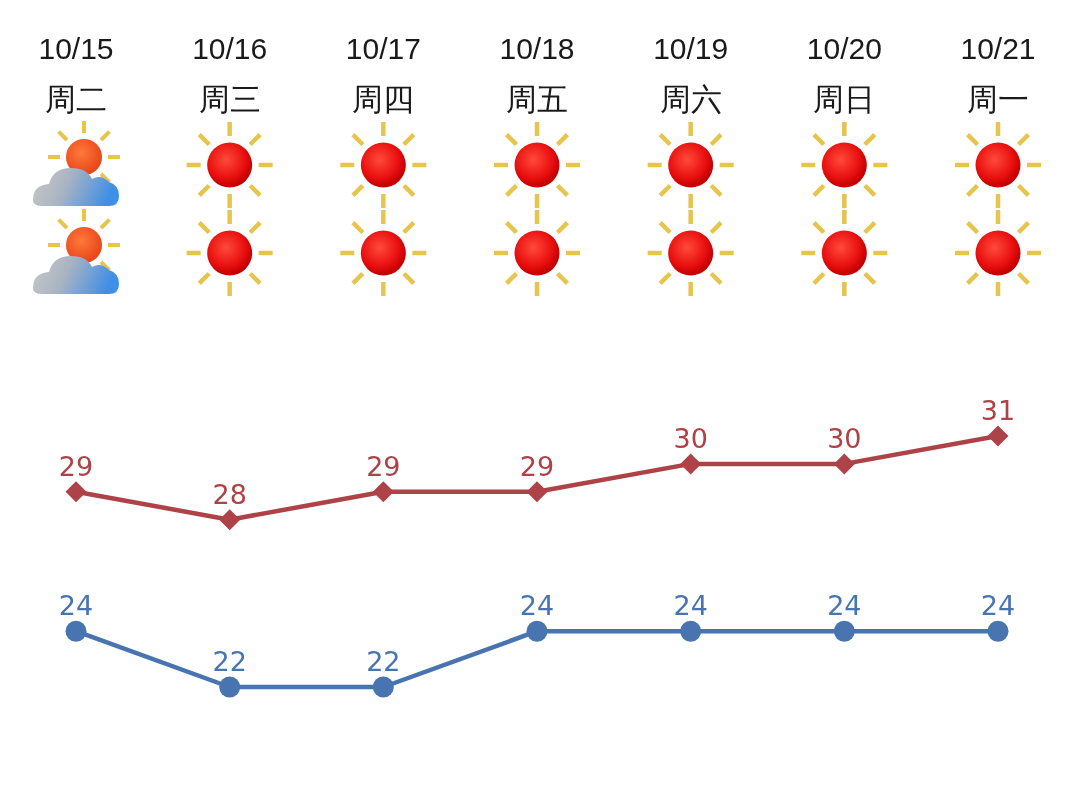 Image resolution: width=1080 pixels, height=786 pixels. Describe the element at coordinates (383, 74) in the screenshot. I see `x-tick-label: 10/17 周四` at that location.